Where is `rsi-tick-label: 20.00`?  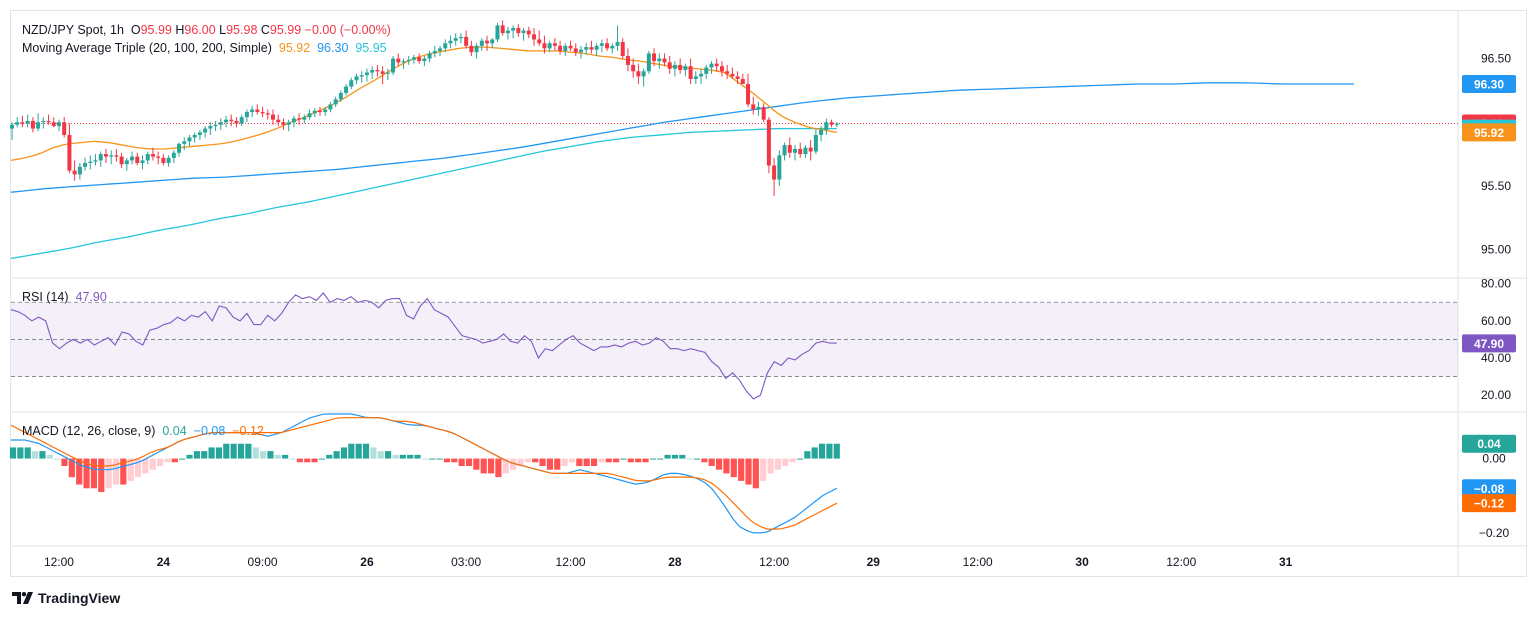 rsi-tick-label: 20.00 is located at coordinates (1496, 395).